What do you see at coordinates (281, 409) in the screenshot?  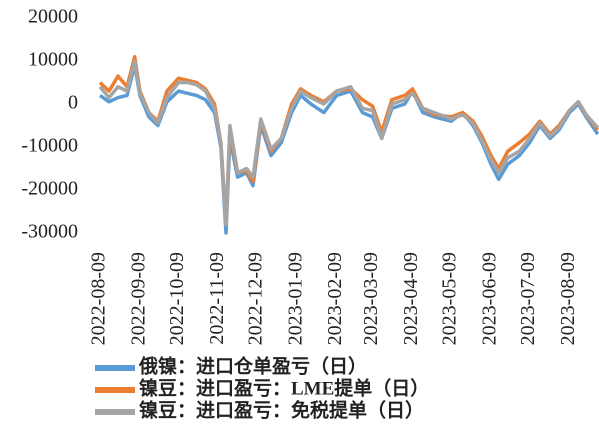 I see `legend-label: 镍豆：进口盈亏：免税提单（日）` at bounding box center [281, 409].